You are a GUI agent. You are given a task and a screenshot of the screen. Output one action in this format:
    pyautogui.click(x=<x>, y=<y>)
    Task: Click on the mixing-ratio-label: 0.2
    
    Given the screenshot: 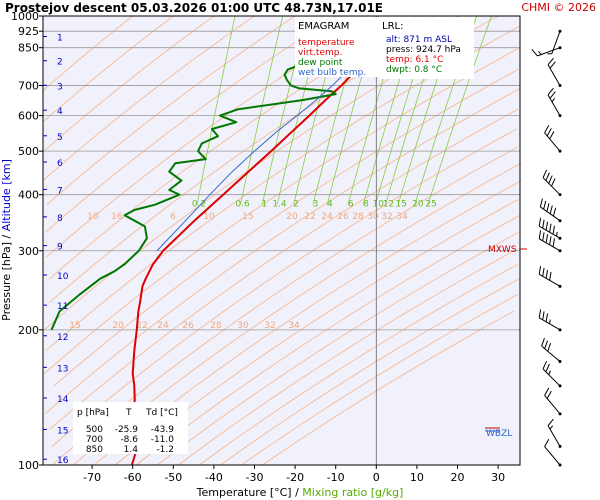 What is the action you would take?
    pyautogui.click(x=199, y=205)
    